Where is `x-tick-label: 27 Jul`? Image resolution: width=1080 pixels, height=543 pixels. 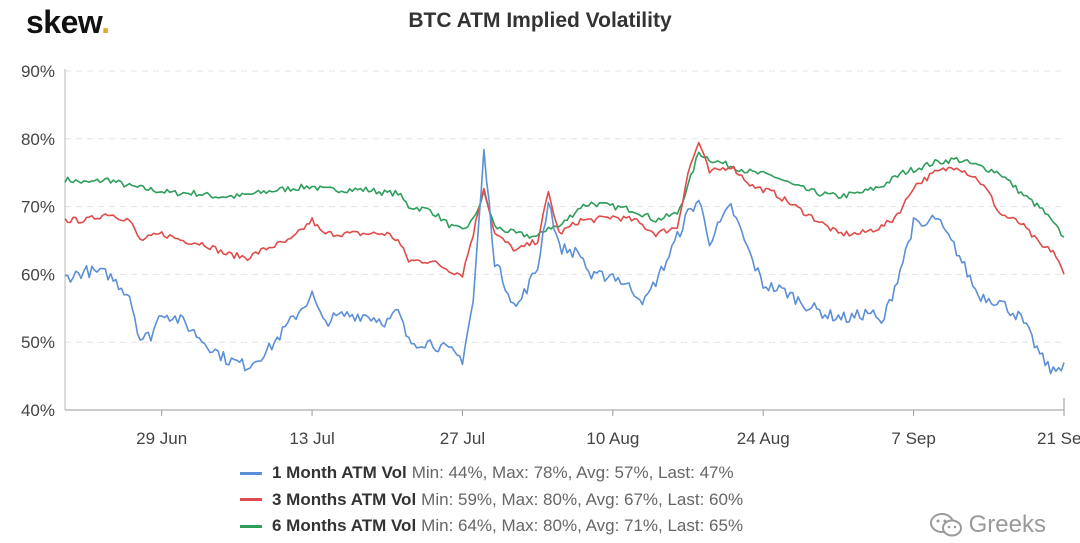
x-tick-label: 27 Jul is located at coordinates (462, 438).